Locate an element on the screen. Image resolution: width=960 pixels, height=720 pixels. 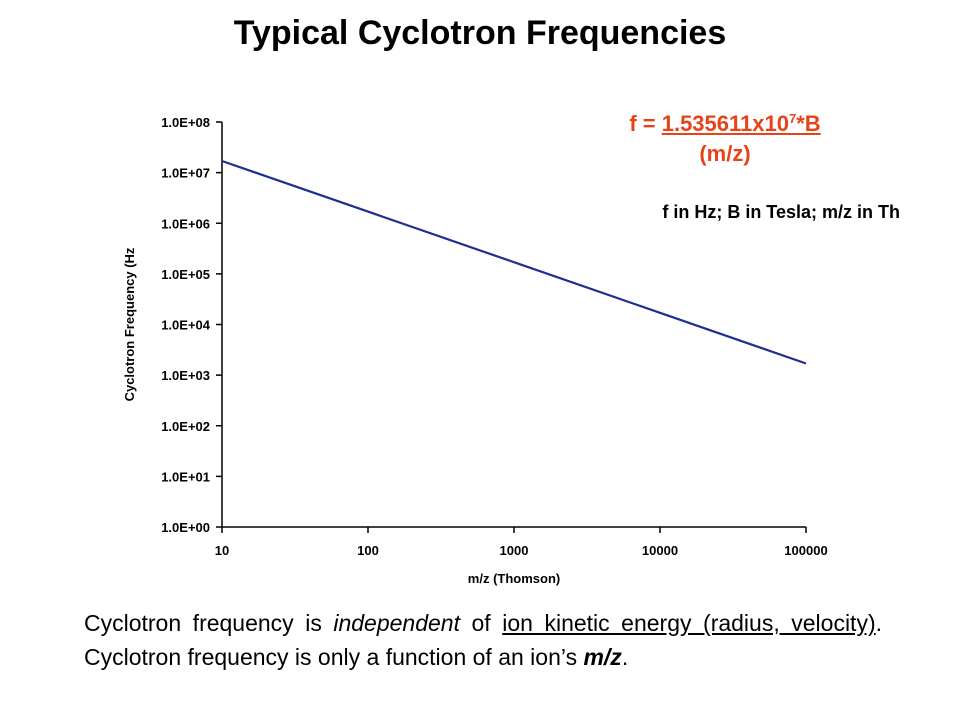
y-tick-label: 1.0E+00 is located at coordinates (185, 527).